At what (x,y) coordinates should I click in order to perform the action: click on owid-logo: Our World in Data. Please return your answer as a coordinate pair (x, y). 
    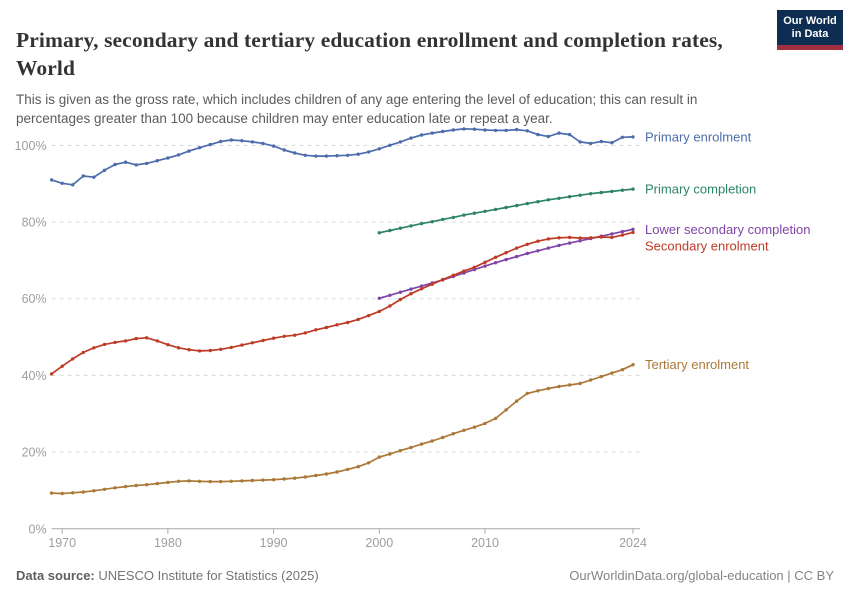
    Looking at the image, I should click on (810, 30).